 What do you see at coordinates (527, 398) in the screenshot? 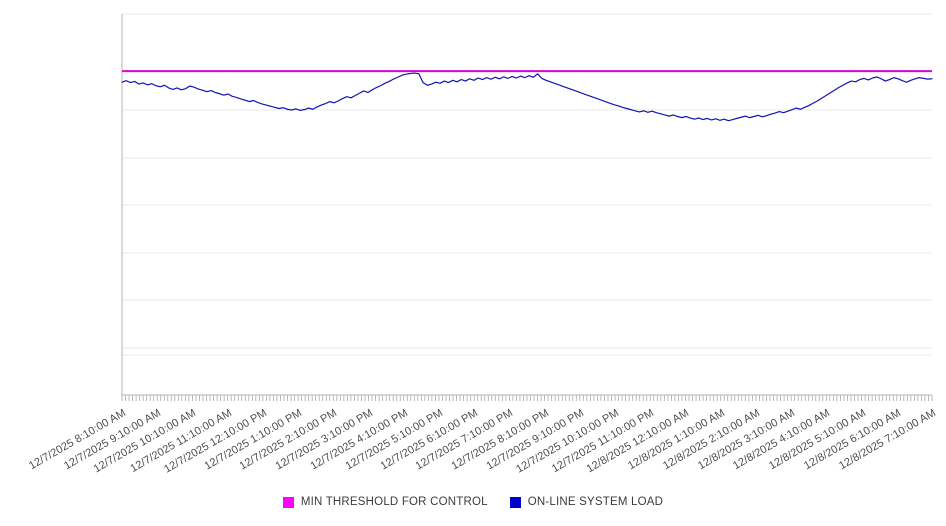
I see `x-axis-ticks` at bounding box center [527, 398].